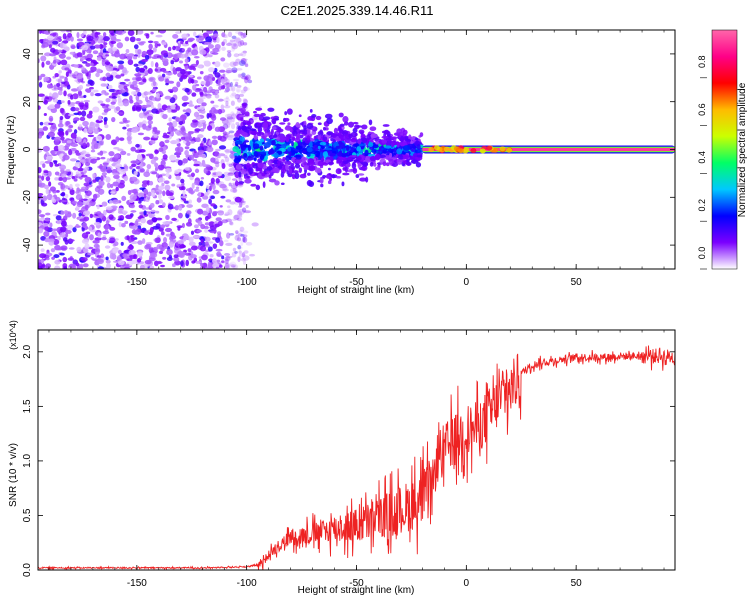 This screenshot has height=600, width=750. I want to click on snr-y-multiplier: (x10^4), so click(13, 335).